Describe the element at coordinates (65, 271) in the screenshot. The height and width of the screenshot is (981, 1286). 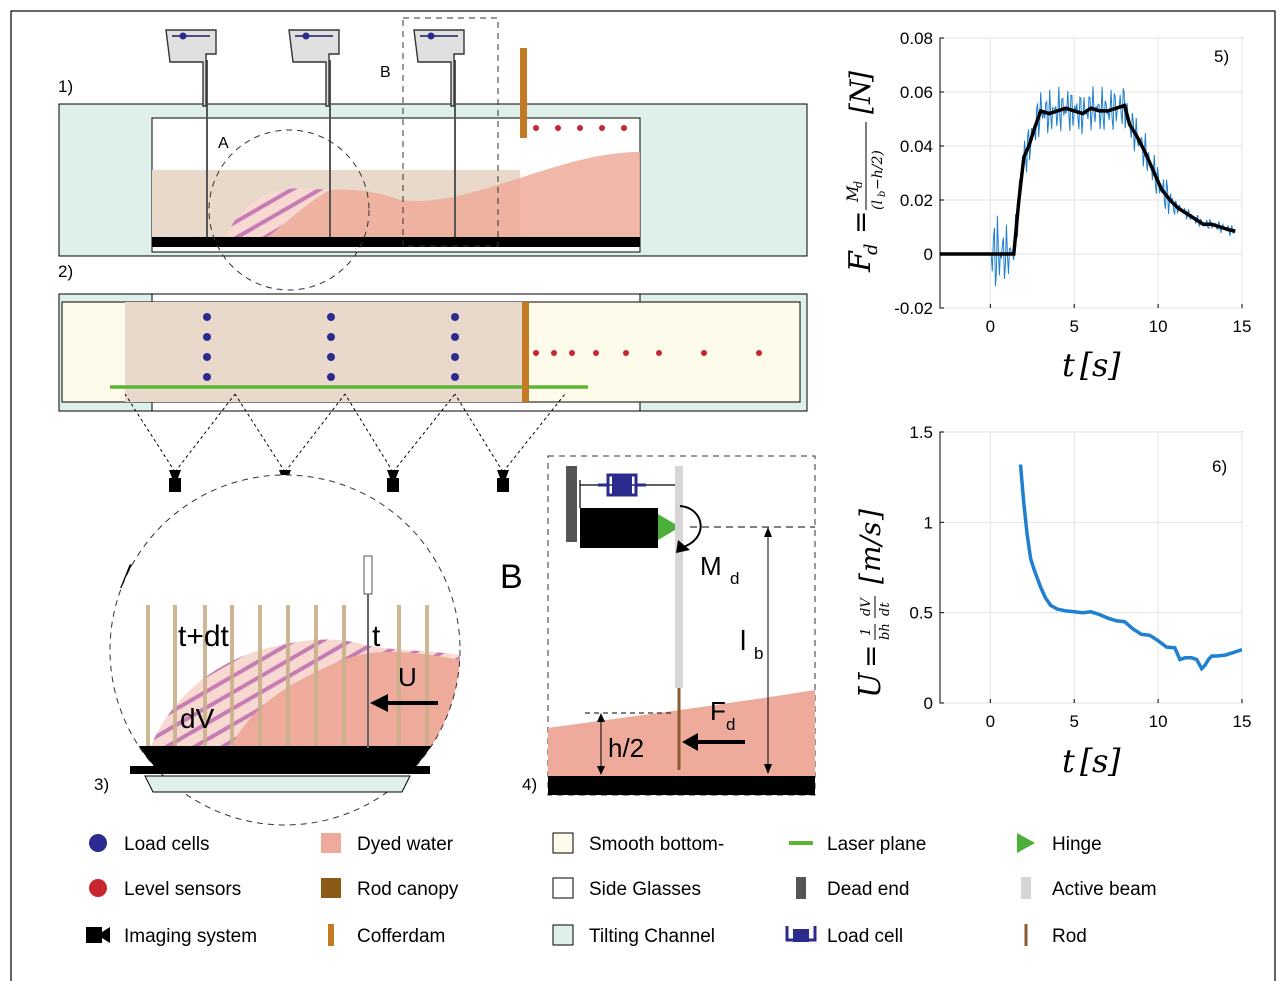
I see `panel-label-2: 2)` at that location.